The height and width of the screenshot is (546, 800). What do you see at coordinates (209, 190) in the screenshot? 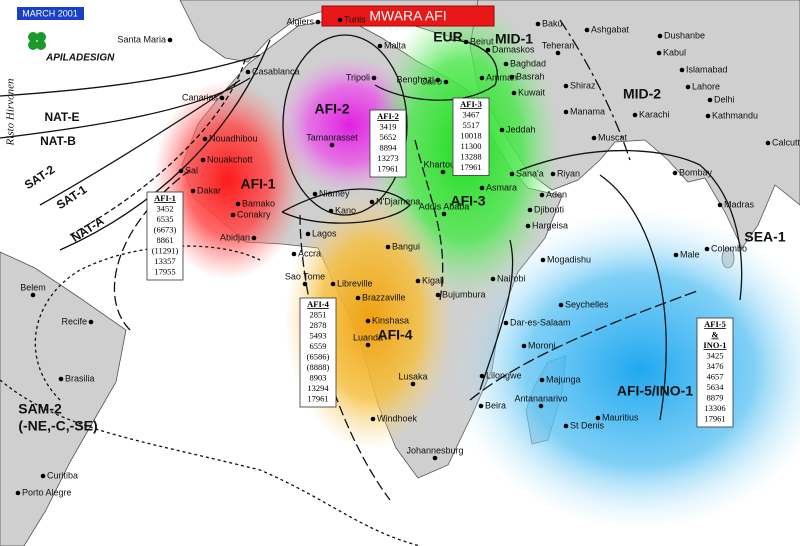
I see `city-label: Dakar` at bounding box center [209, 190].